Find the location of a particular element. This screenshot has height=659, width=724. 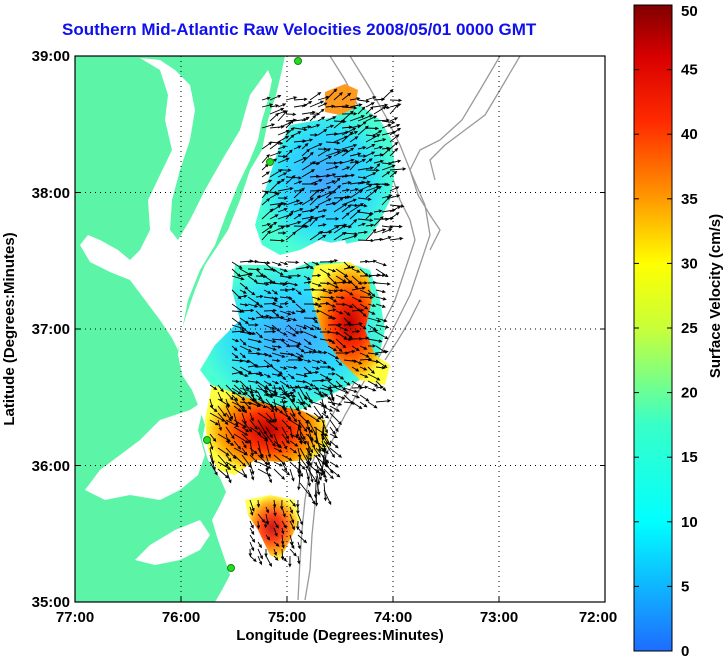

colorbar-tick-label: 25 is located at coordinates (689, 328).